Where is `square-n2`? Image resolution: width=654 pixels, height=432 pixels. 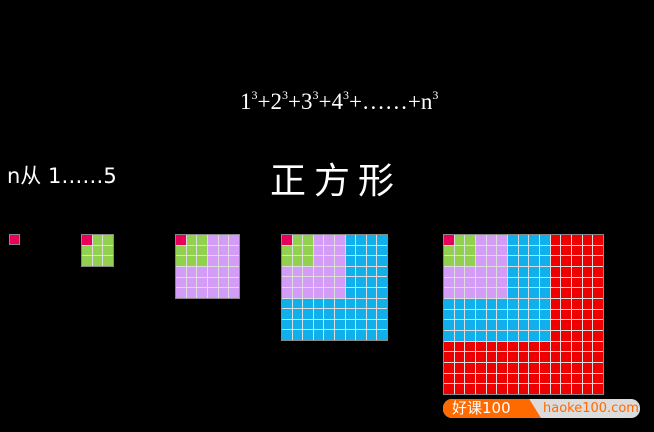
square-n2 is located at coordinates (97, 250).